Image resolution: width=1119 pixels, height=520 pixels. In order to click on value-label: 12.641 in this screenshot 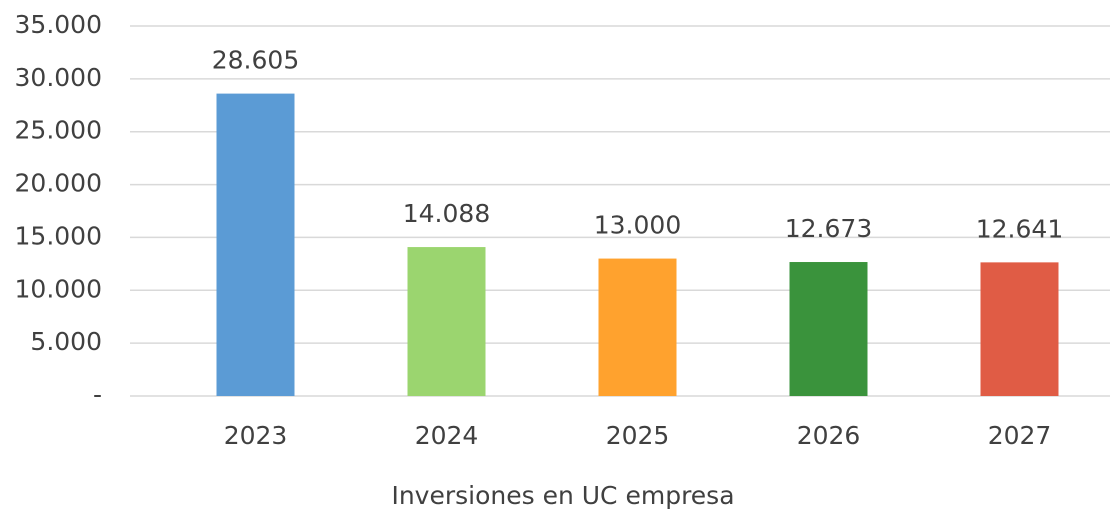, I will do `click(1019, 228)`.